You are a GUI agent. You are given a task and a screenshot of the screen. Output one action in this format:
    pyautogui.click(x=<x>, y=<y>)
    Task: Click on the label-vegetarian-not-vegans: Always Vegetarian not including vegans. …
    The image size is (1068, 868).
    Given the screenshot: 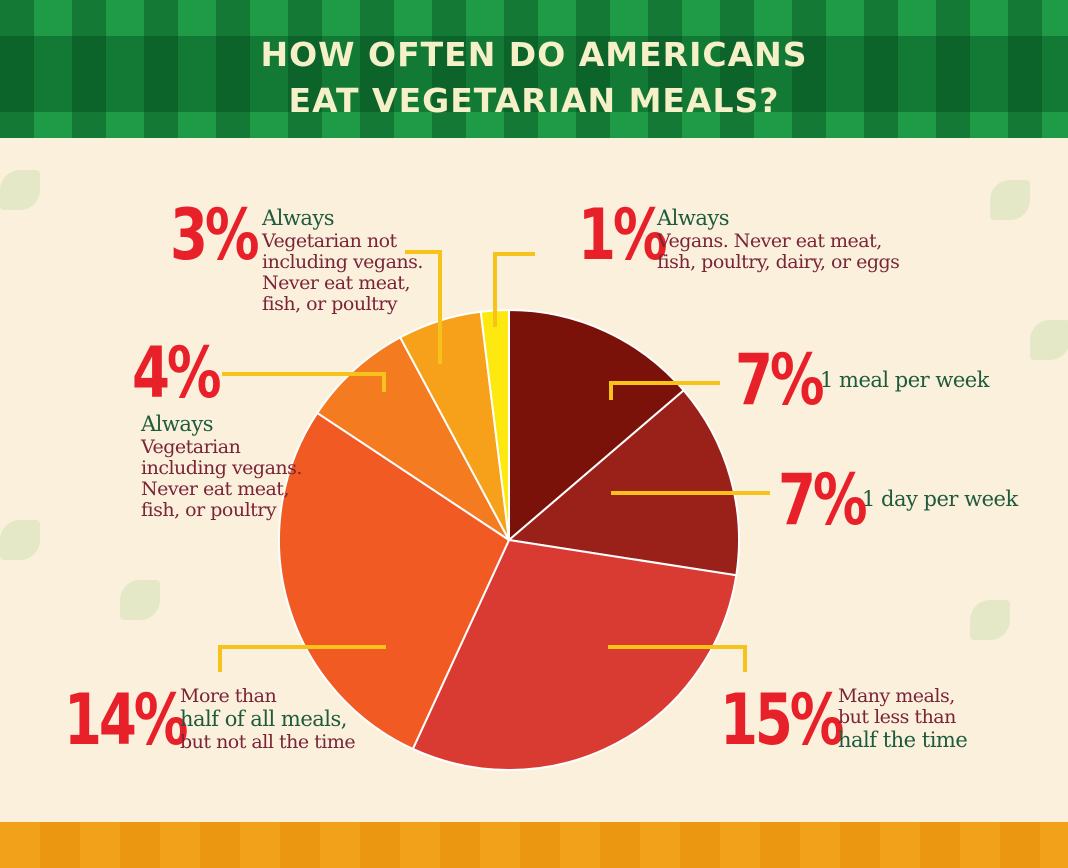 What is the action you would take?
    pyautogui.click(x=342, y=260)
    